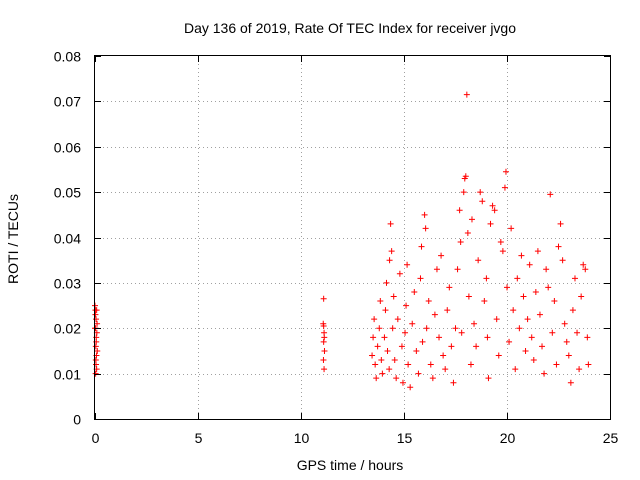  Describe the element at coordinates (67, 239) in the screenshot. I see `y-tick-label: 0.04` at that location.